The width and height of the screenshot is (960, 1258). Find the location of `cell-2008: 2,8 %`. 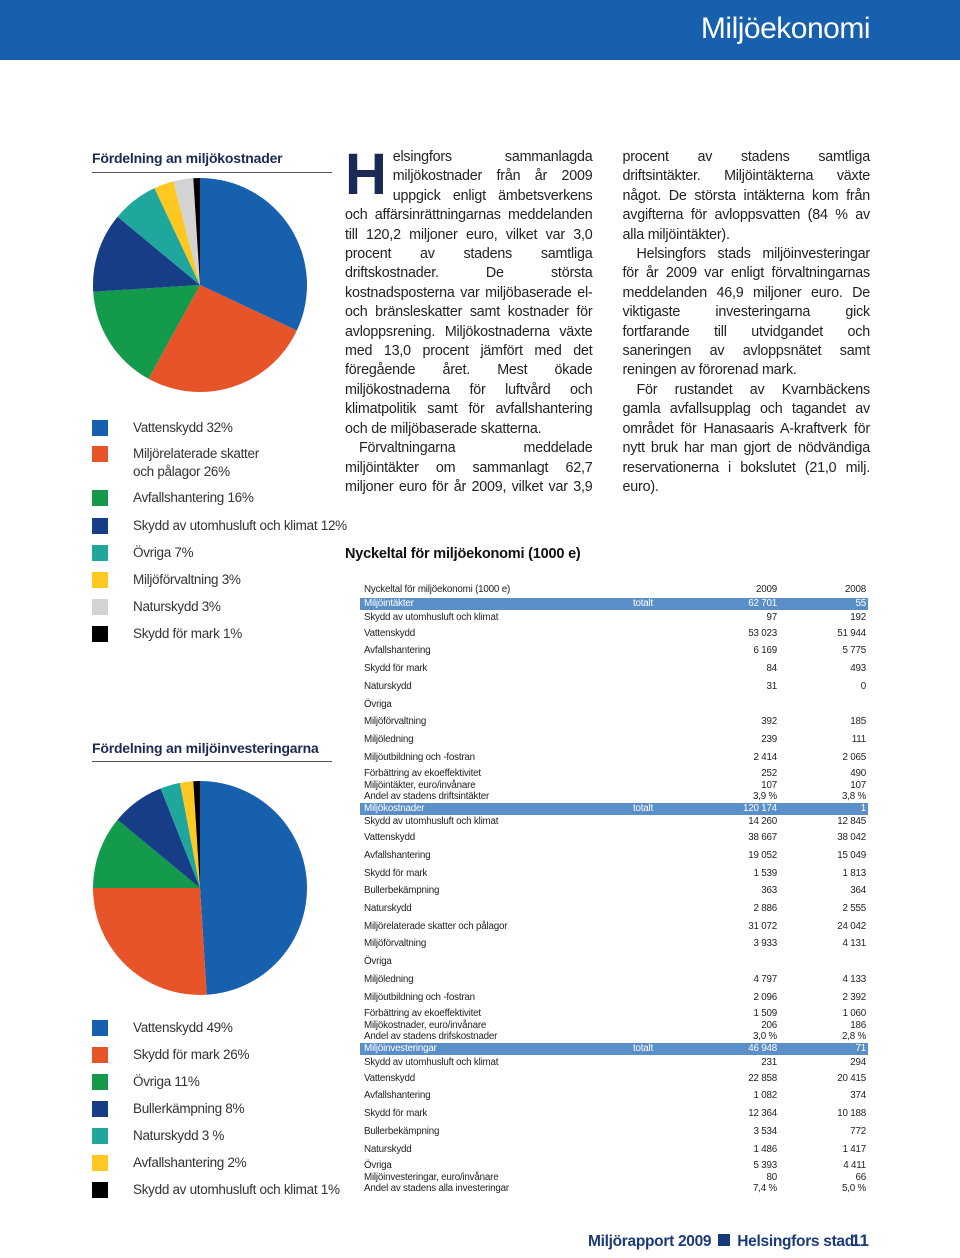

cell-2008: 2,8 % is located at coordinates (853, 1036).